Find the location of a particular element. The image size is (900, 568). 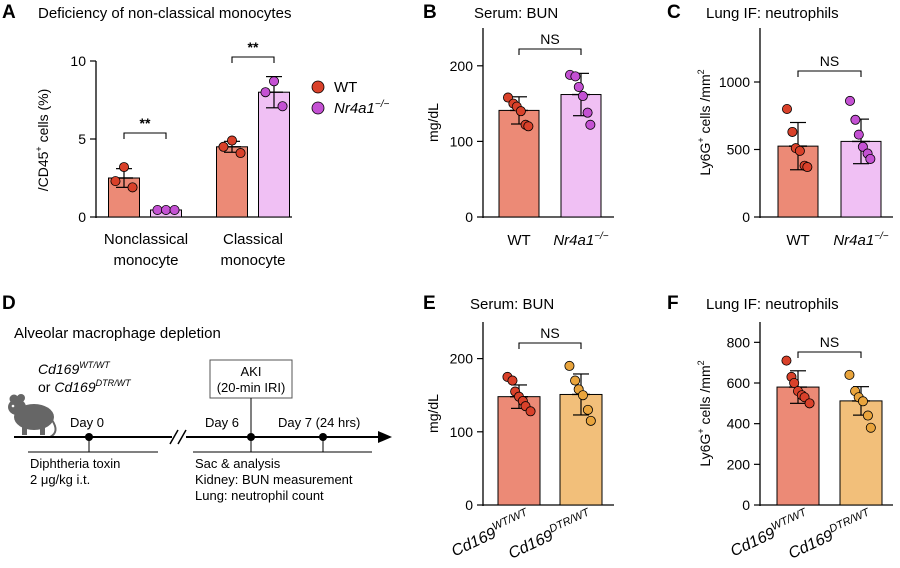

bar is located at coordinates (861, 453).